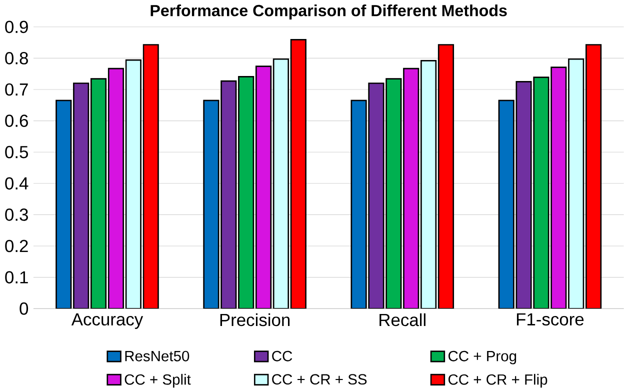 Image resolution: width=624 pixels, height=392 pixels. I want to click on chart-title: Performance Comparison of Different Methods, so click(328, 12).